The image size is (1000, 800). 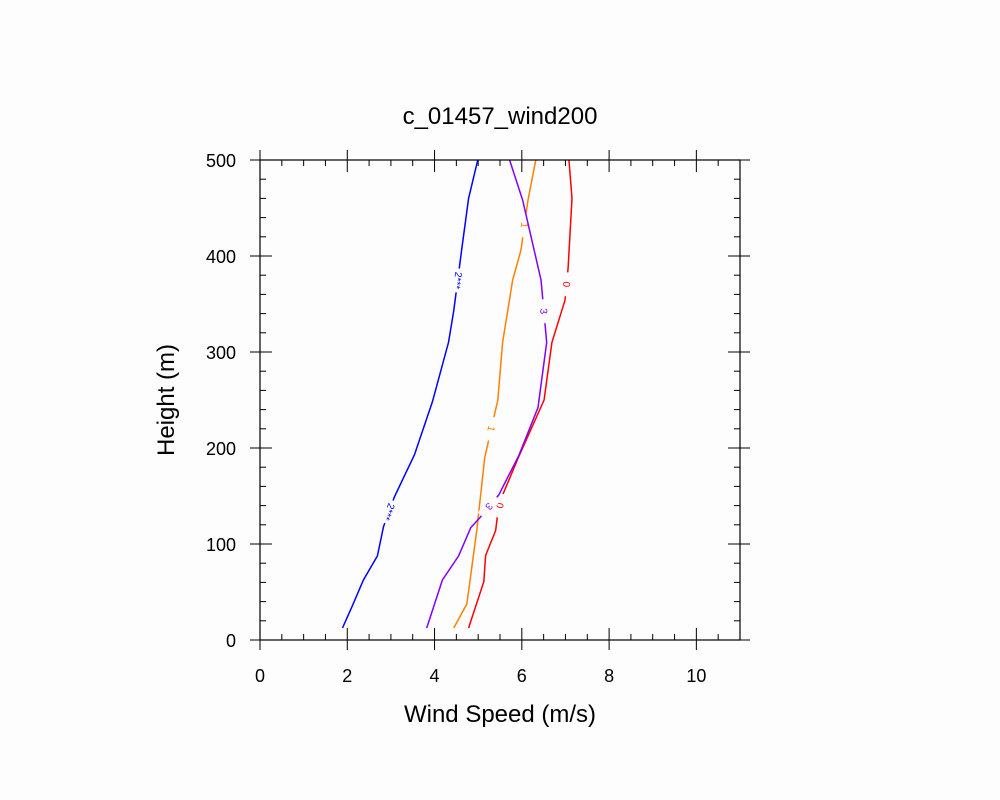 I want to click on y-tick-label: 400, so click(x=221, y=257).